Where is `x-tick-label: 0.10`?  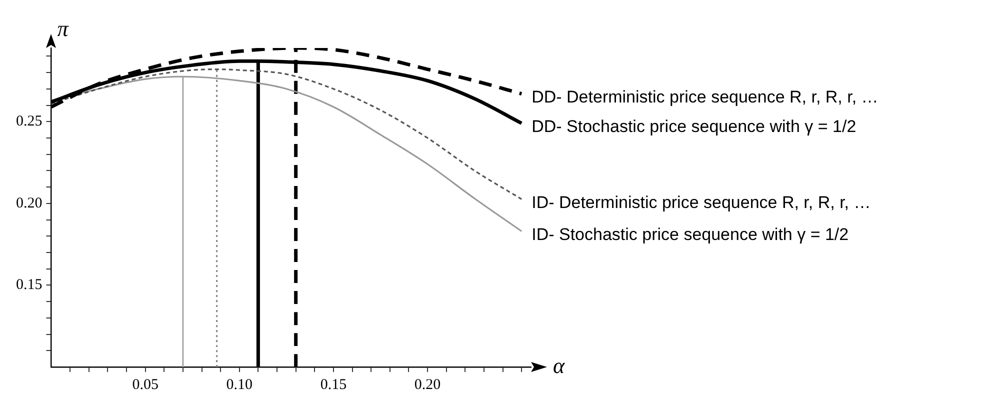
x-tick-label: 0.10 is located at coordinates (239, 384).